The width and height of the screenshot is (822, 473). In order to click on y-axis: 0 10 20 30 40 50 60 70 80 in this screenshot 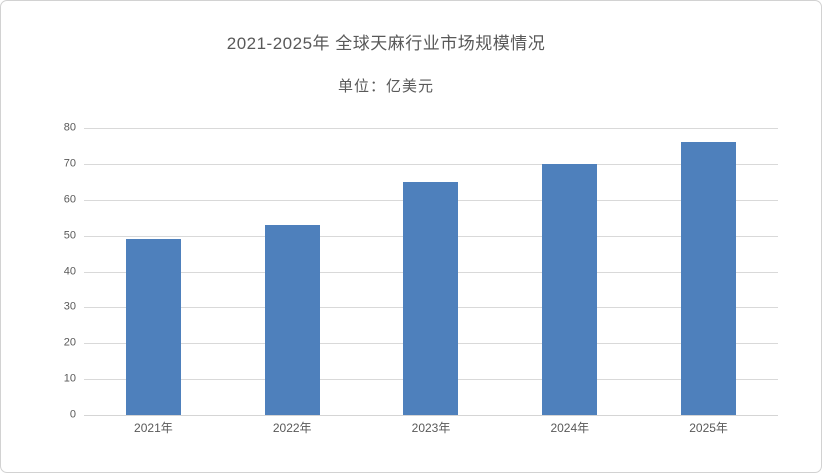, I will do `click(58, 271)`.